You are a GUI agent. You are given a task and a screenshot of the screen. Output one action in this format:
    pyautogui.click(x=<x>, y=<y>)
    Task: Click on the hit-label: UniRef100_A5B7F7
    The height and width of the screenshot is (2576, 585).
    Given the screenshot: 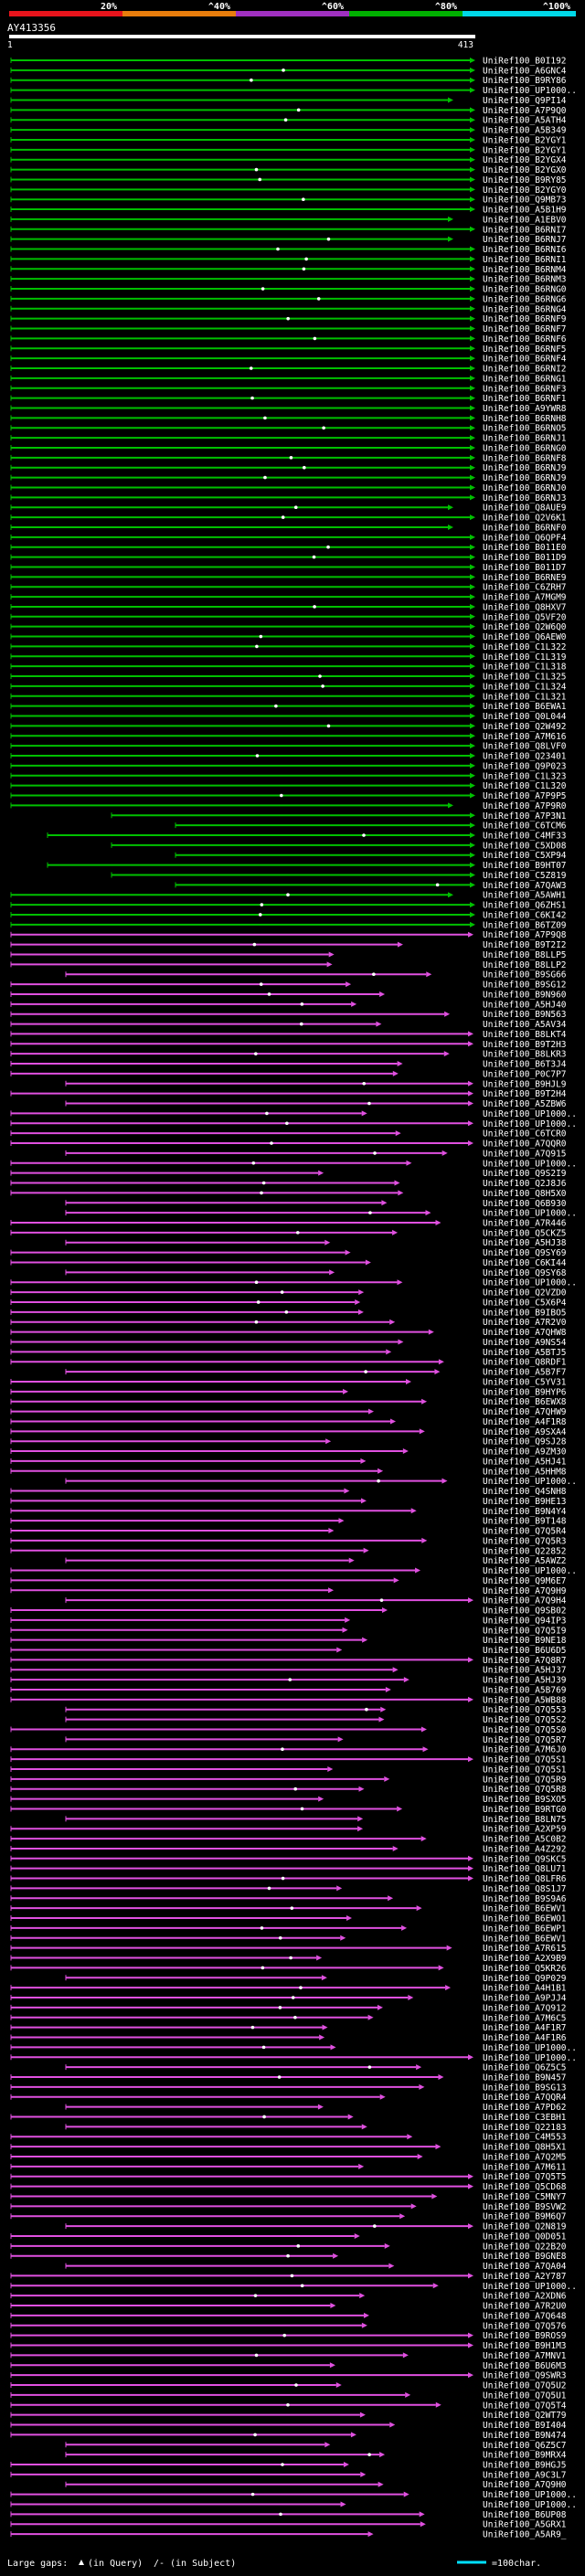 What is the action you would take?
    pyautogui.click(x=525, y=1373)
    